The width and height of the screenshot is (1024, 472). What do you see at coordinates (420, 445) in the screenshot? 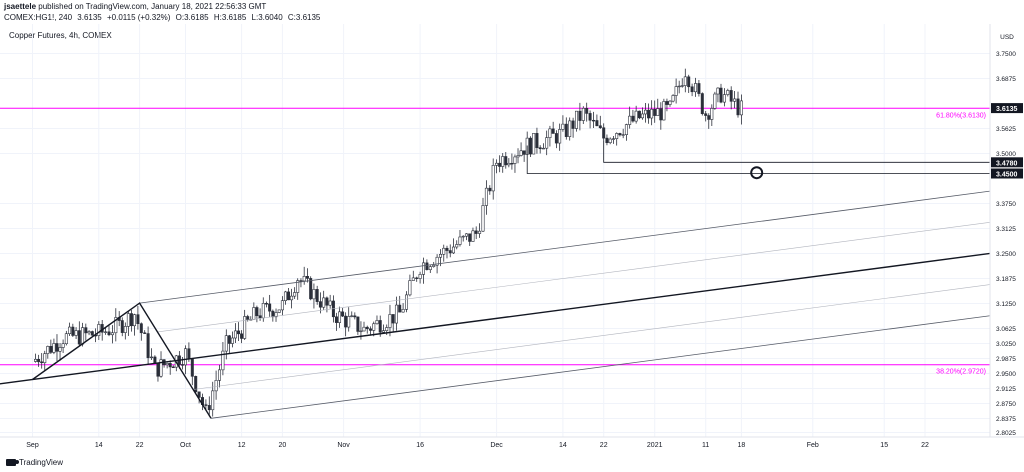
I see `time-tick-label: 16` at bounding box center [420, 445].